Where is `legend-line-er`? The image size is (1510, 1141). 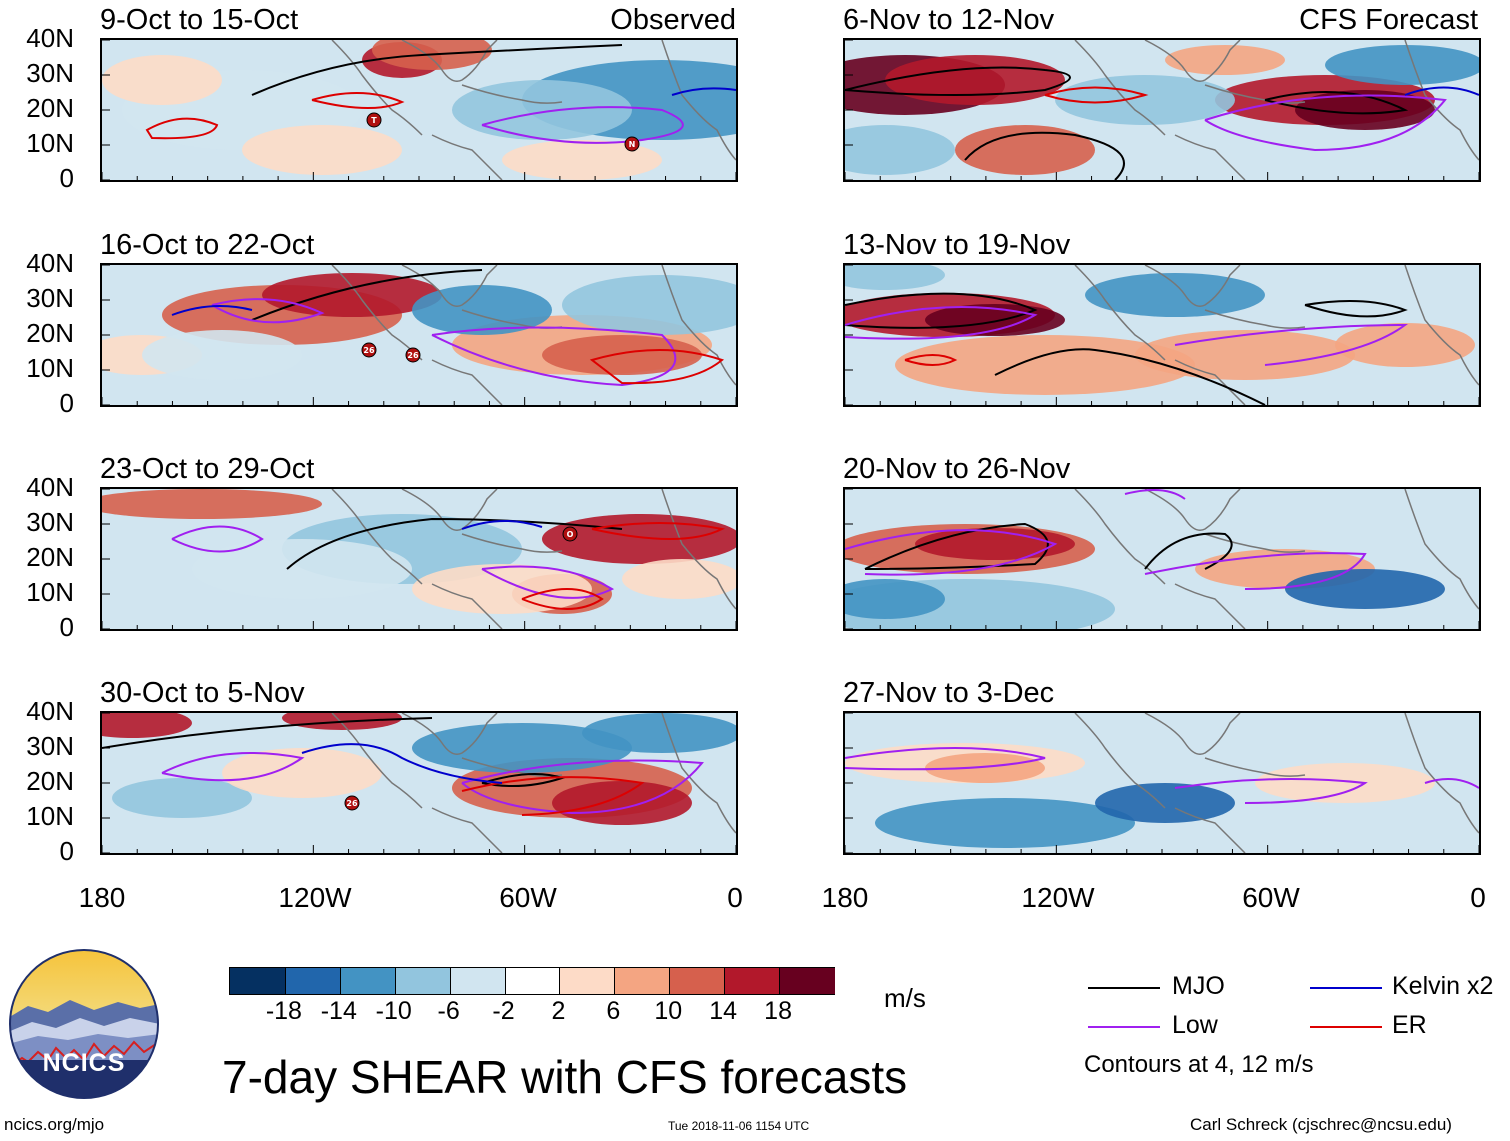
legend-line-er is located at coordinates (1346, 1027).